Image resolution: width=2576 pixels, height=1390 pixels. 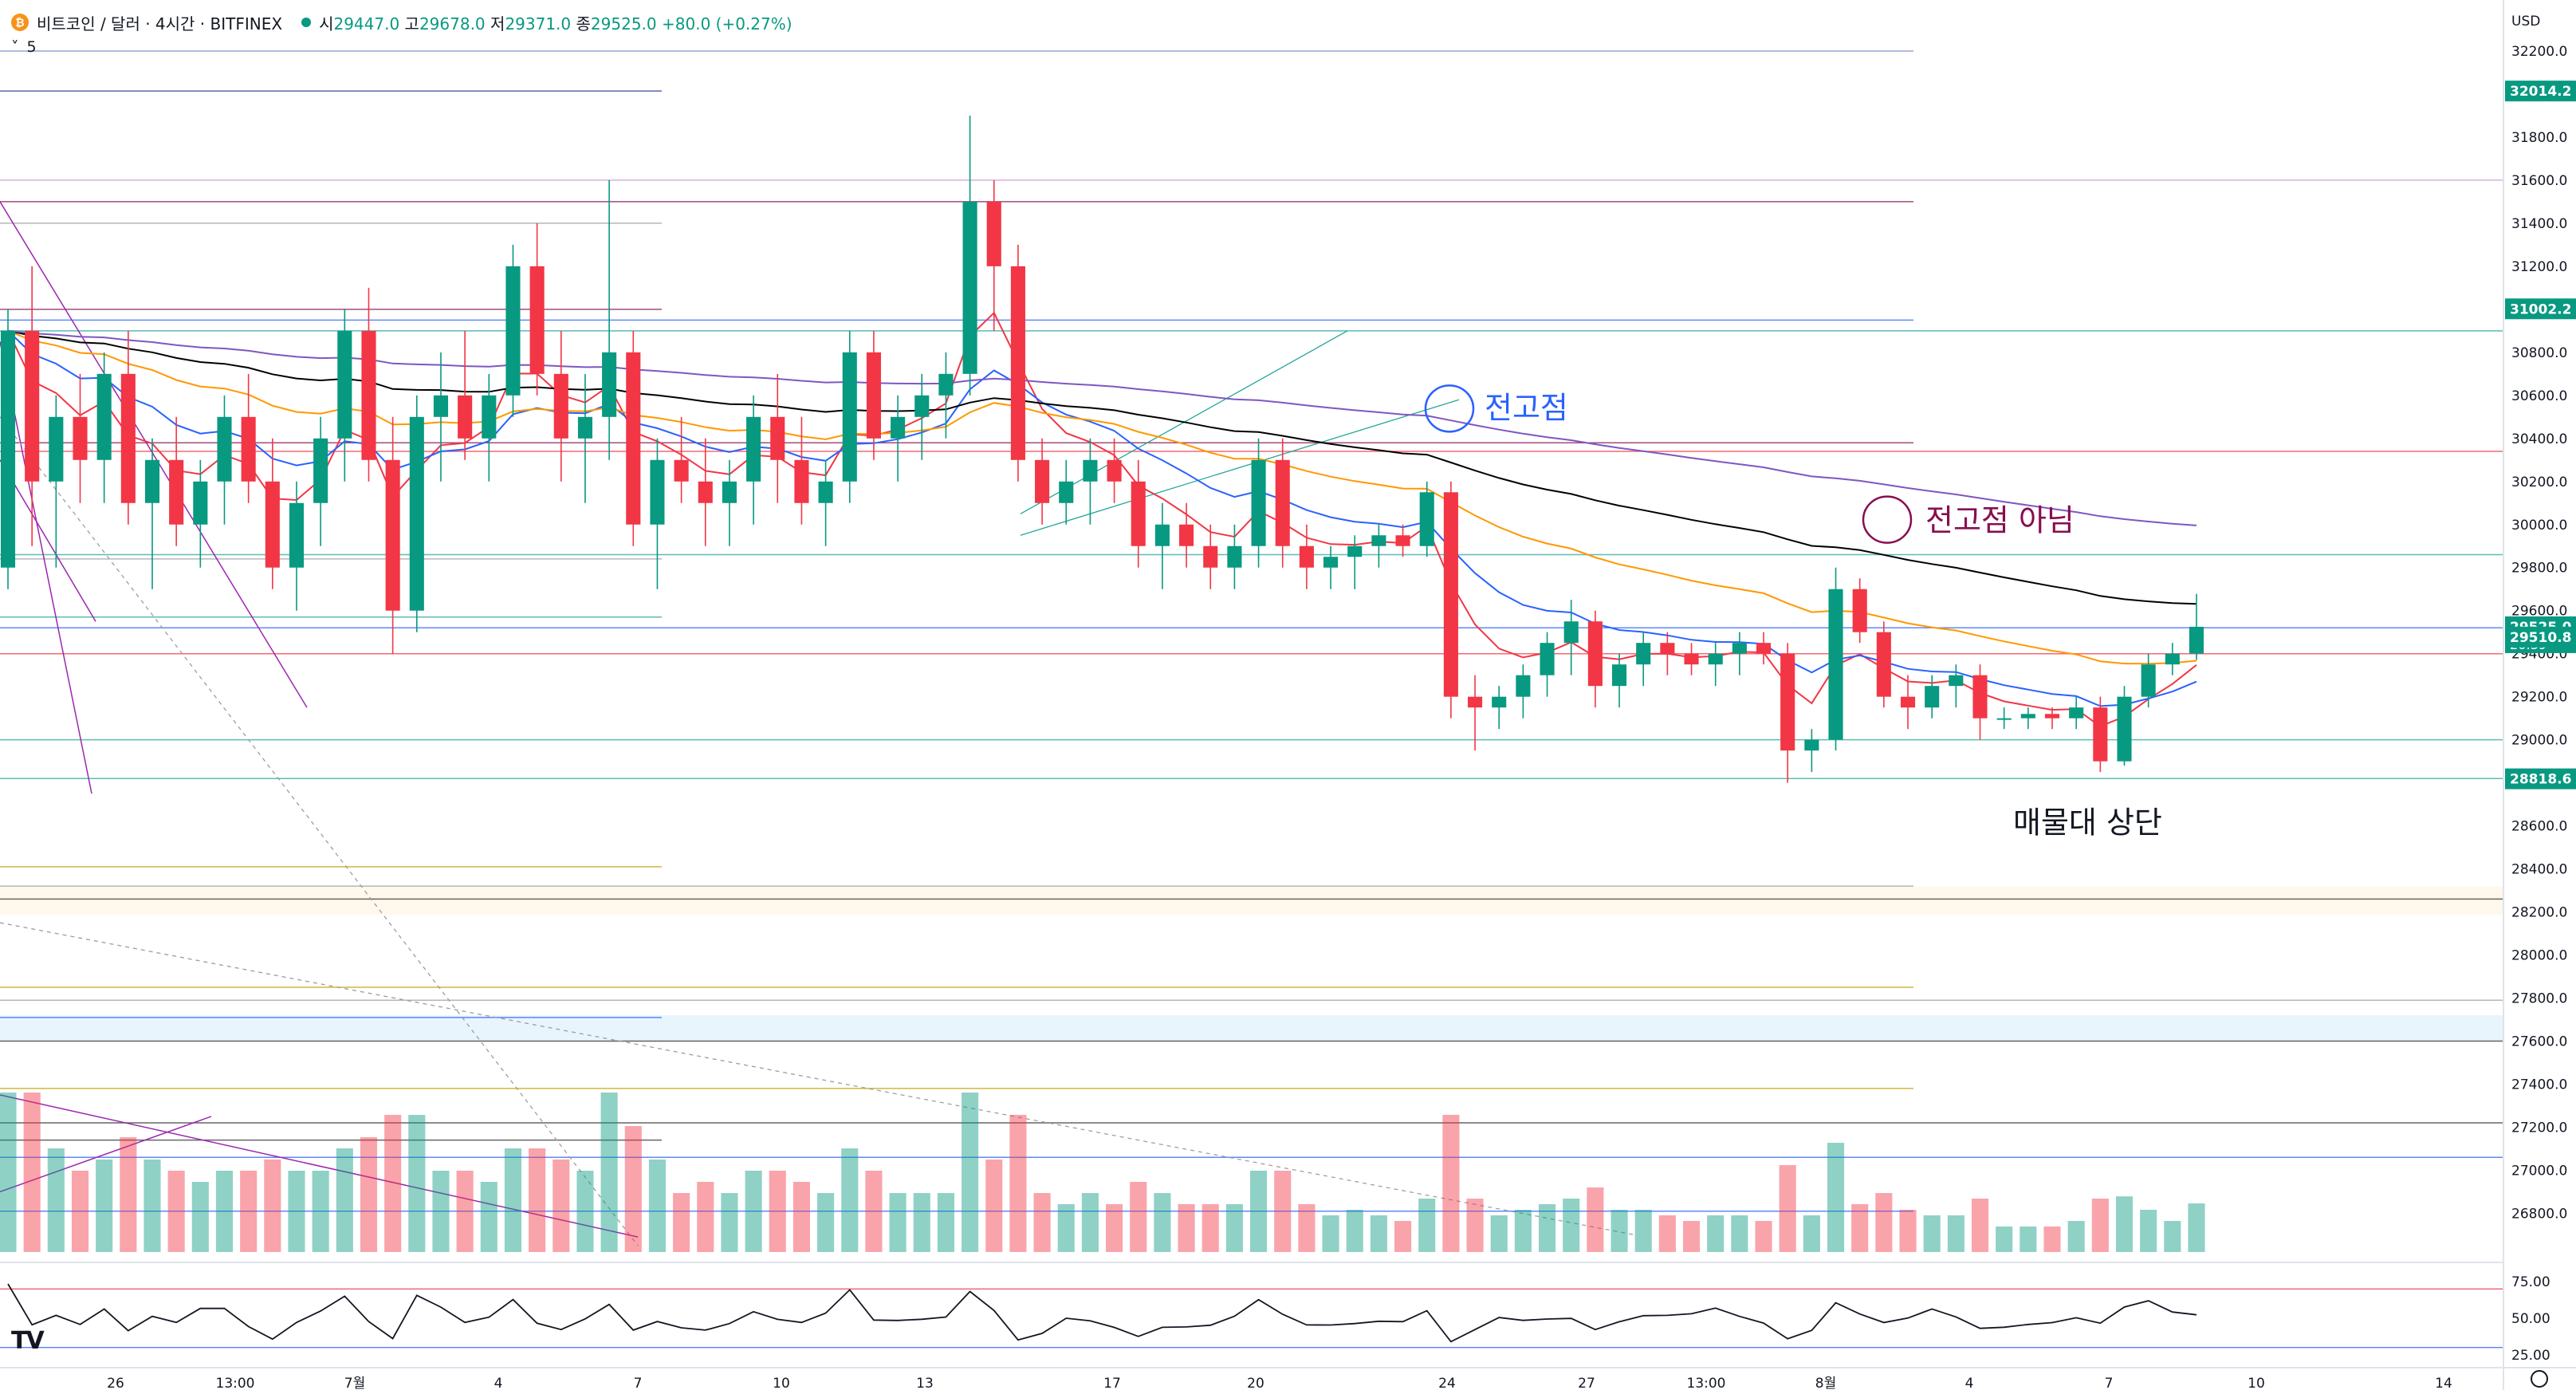 What do you see at coordinates (499, 1383) in the screenshot?
I see `time-tick-label: 4` at bounding box center [499, 1383].